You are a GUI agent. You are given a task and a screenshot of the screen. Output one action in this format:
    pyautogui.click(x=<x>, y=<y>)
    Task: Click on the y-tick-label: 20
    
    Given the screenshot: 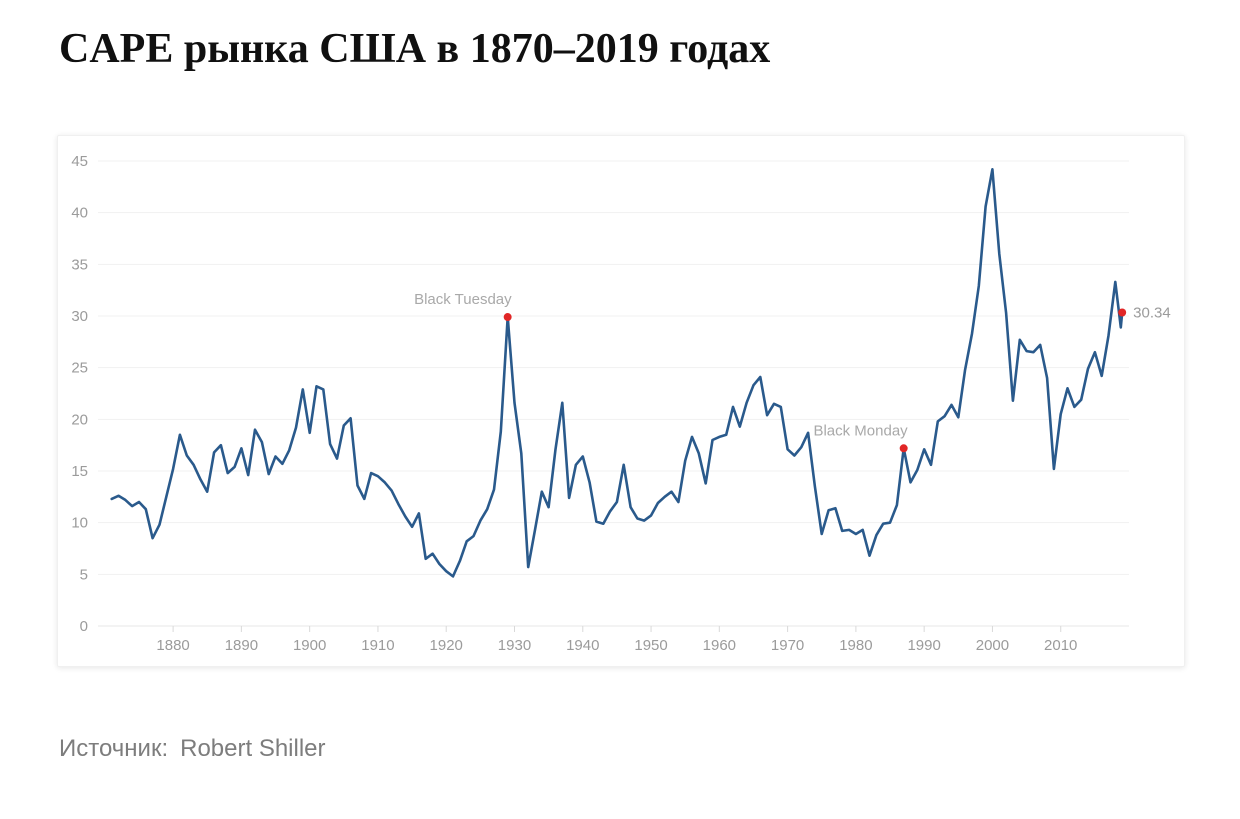 What is the action you would take?
    pyautogui.click(x=79, y=419)
    